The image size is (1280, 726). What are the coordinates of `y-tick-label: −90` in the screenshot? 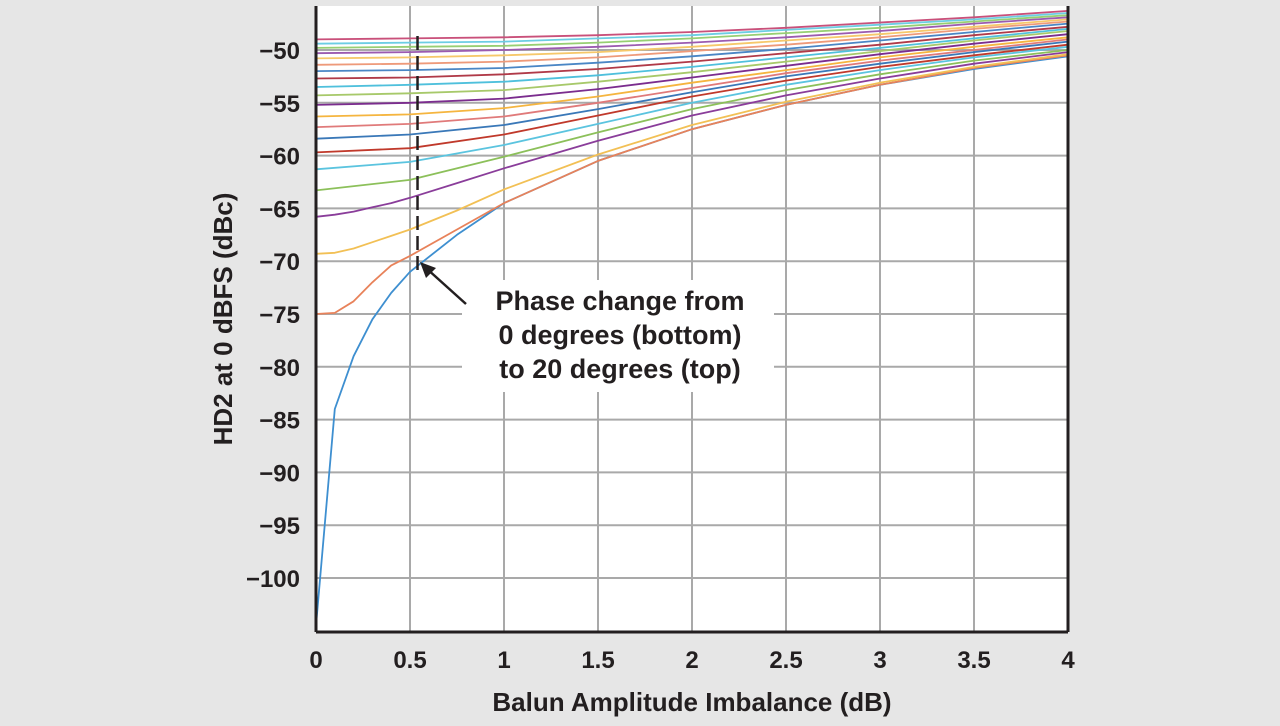 It's located at (279, 473).